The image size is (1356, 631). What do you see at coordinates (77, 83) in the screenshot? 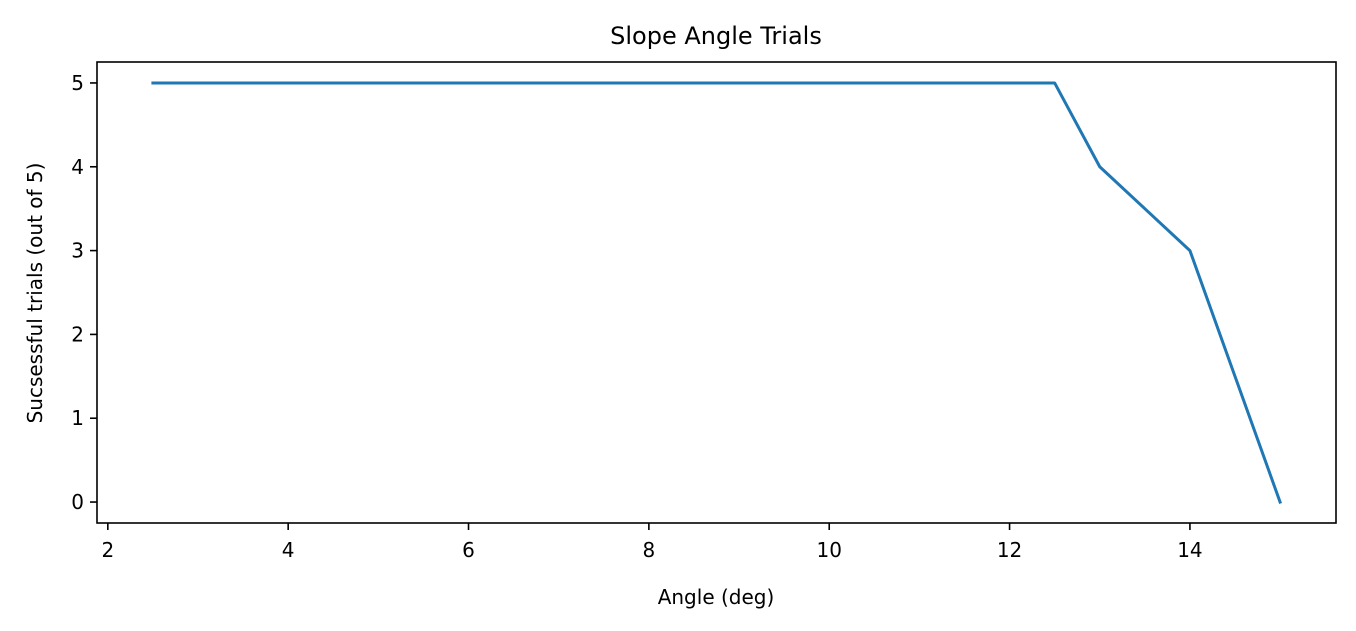
I see `y-tick-label: 5` at bounding box center [77, 83].